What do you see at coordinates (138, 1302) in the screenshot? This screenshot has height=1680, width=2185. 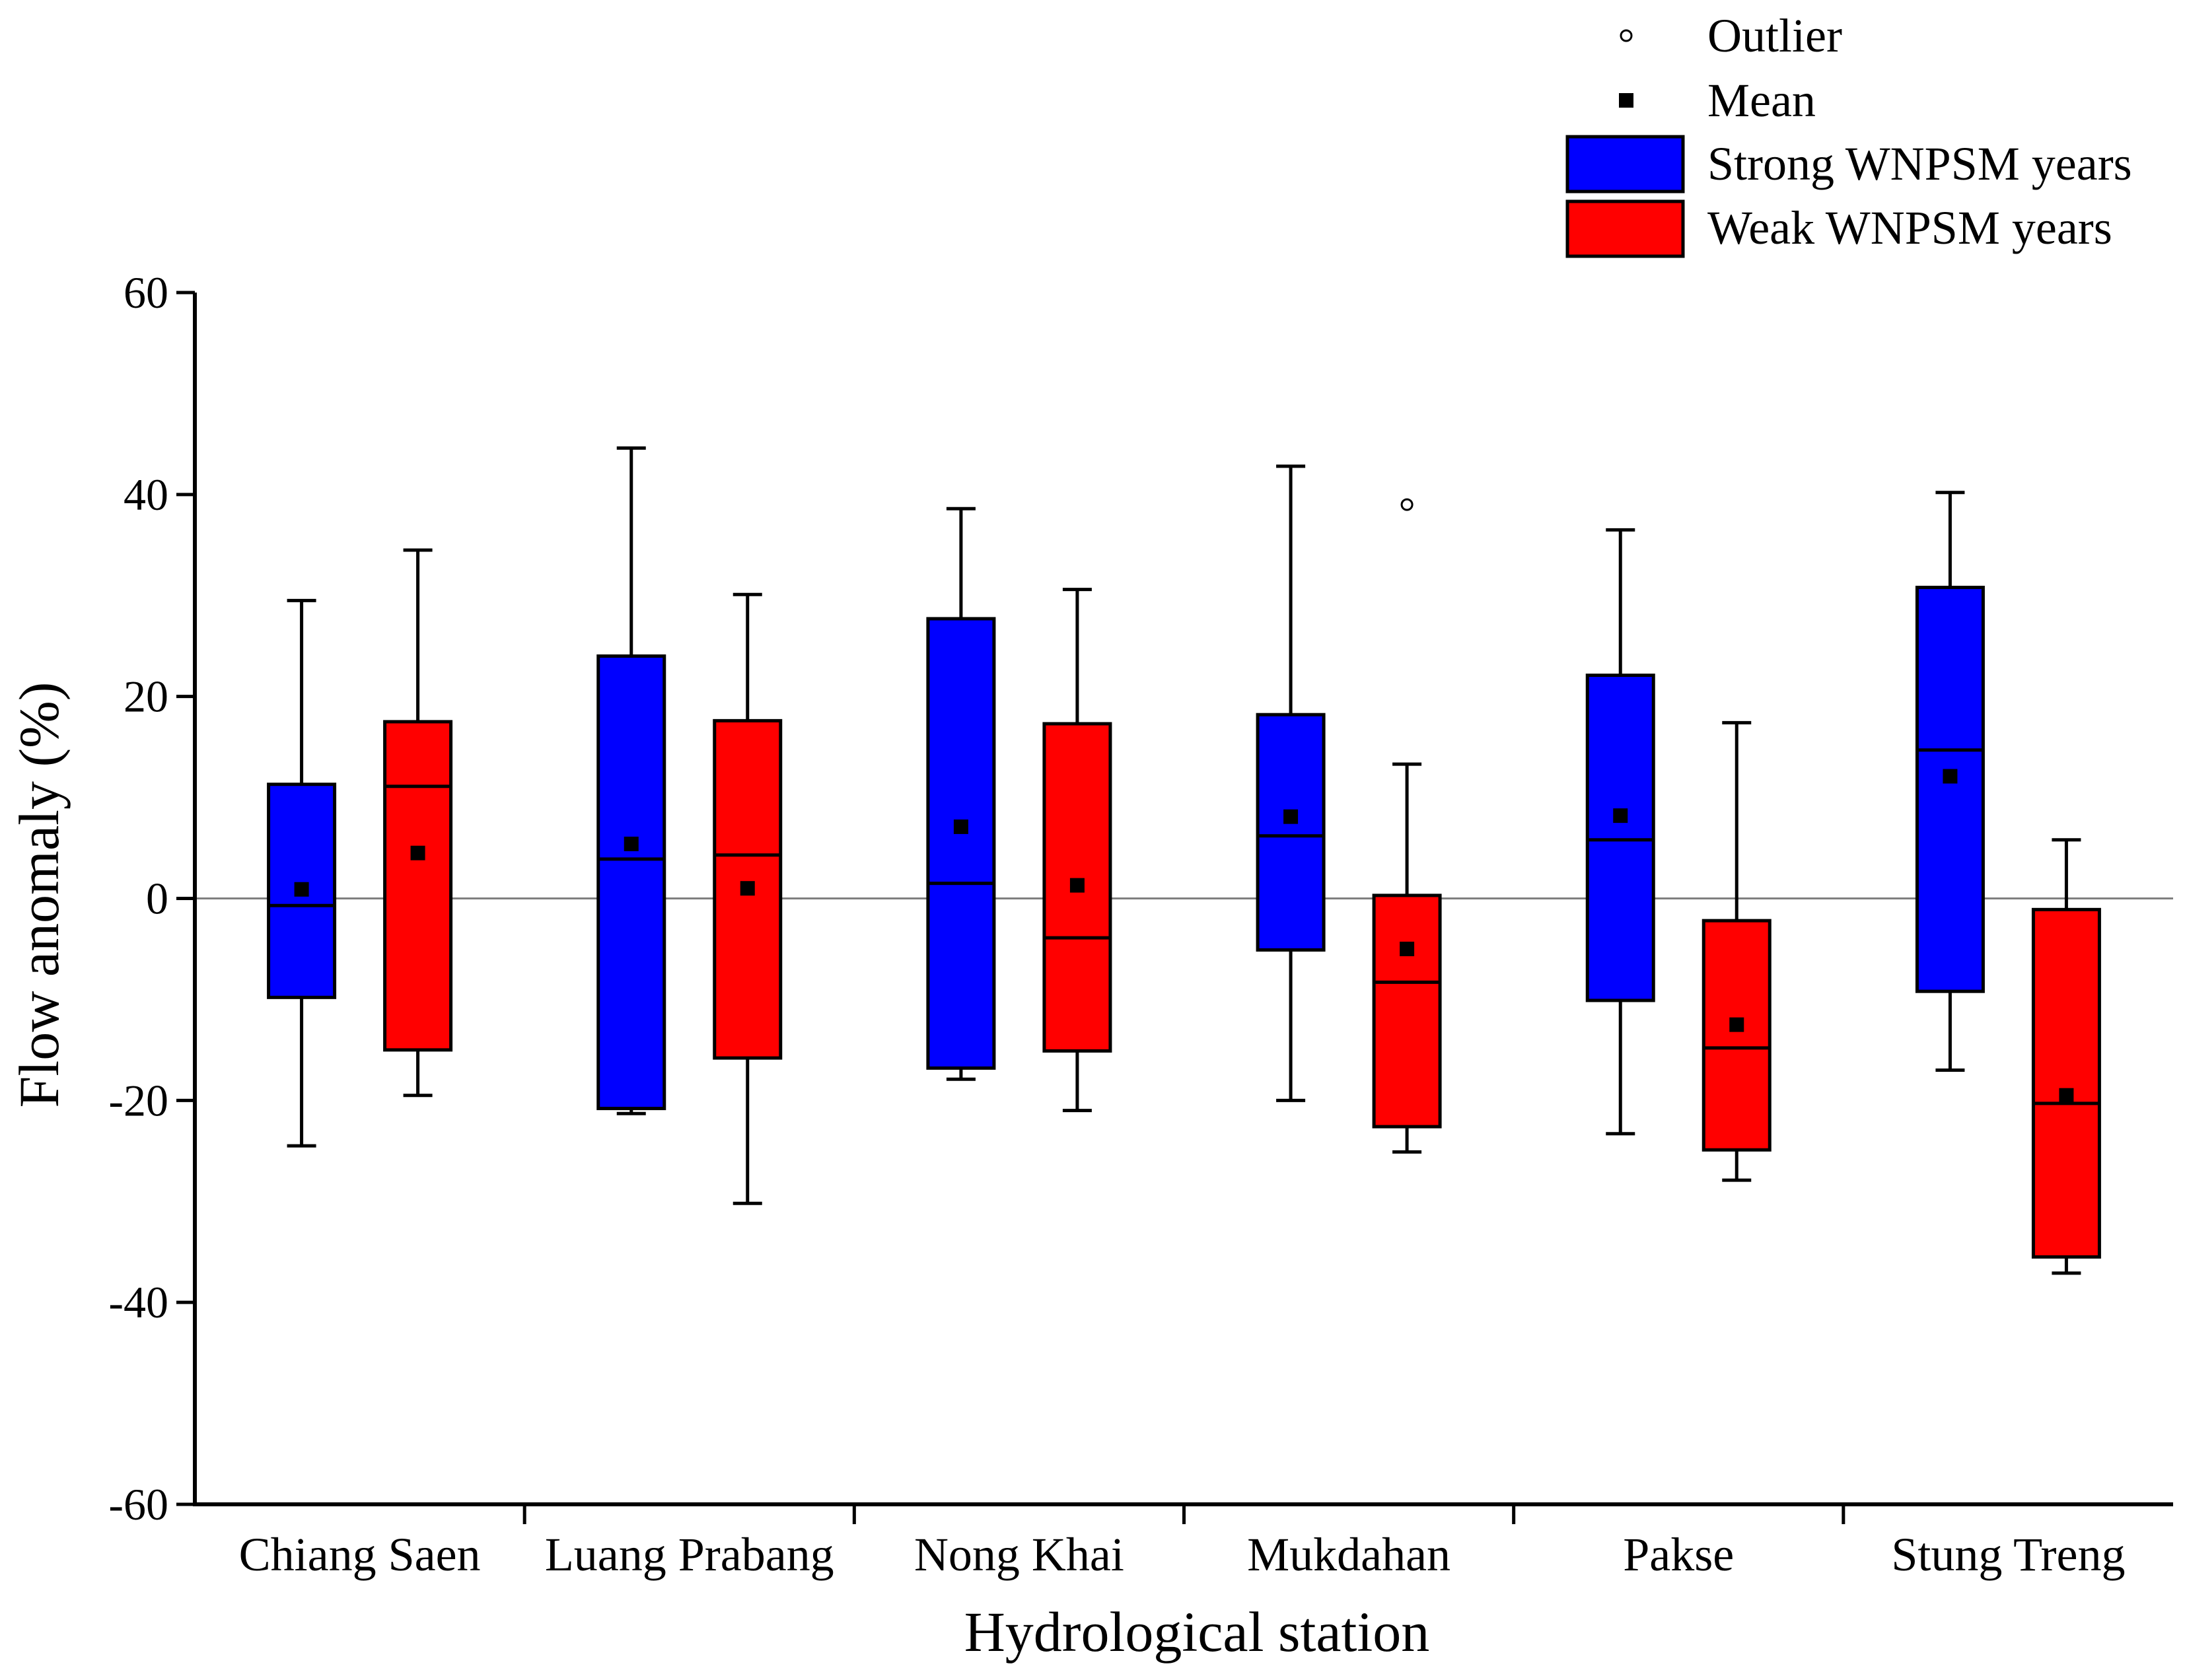 I see `y-tick-label: -40` at bounding box center [138, 1302].